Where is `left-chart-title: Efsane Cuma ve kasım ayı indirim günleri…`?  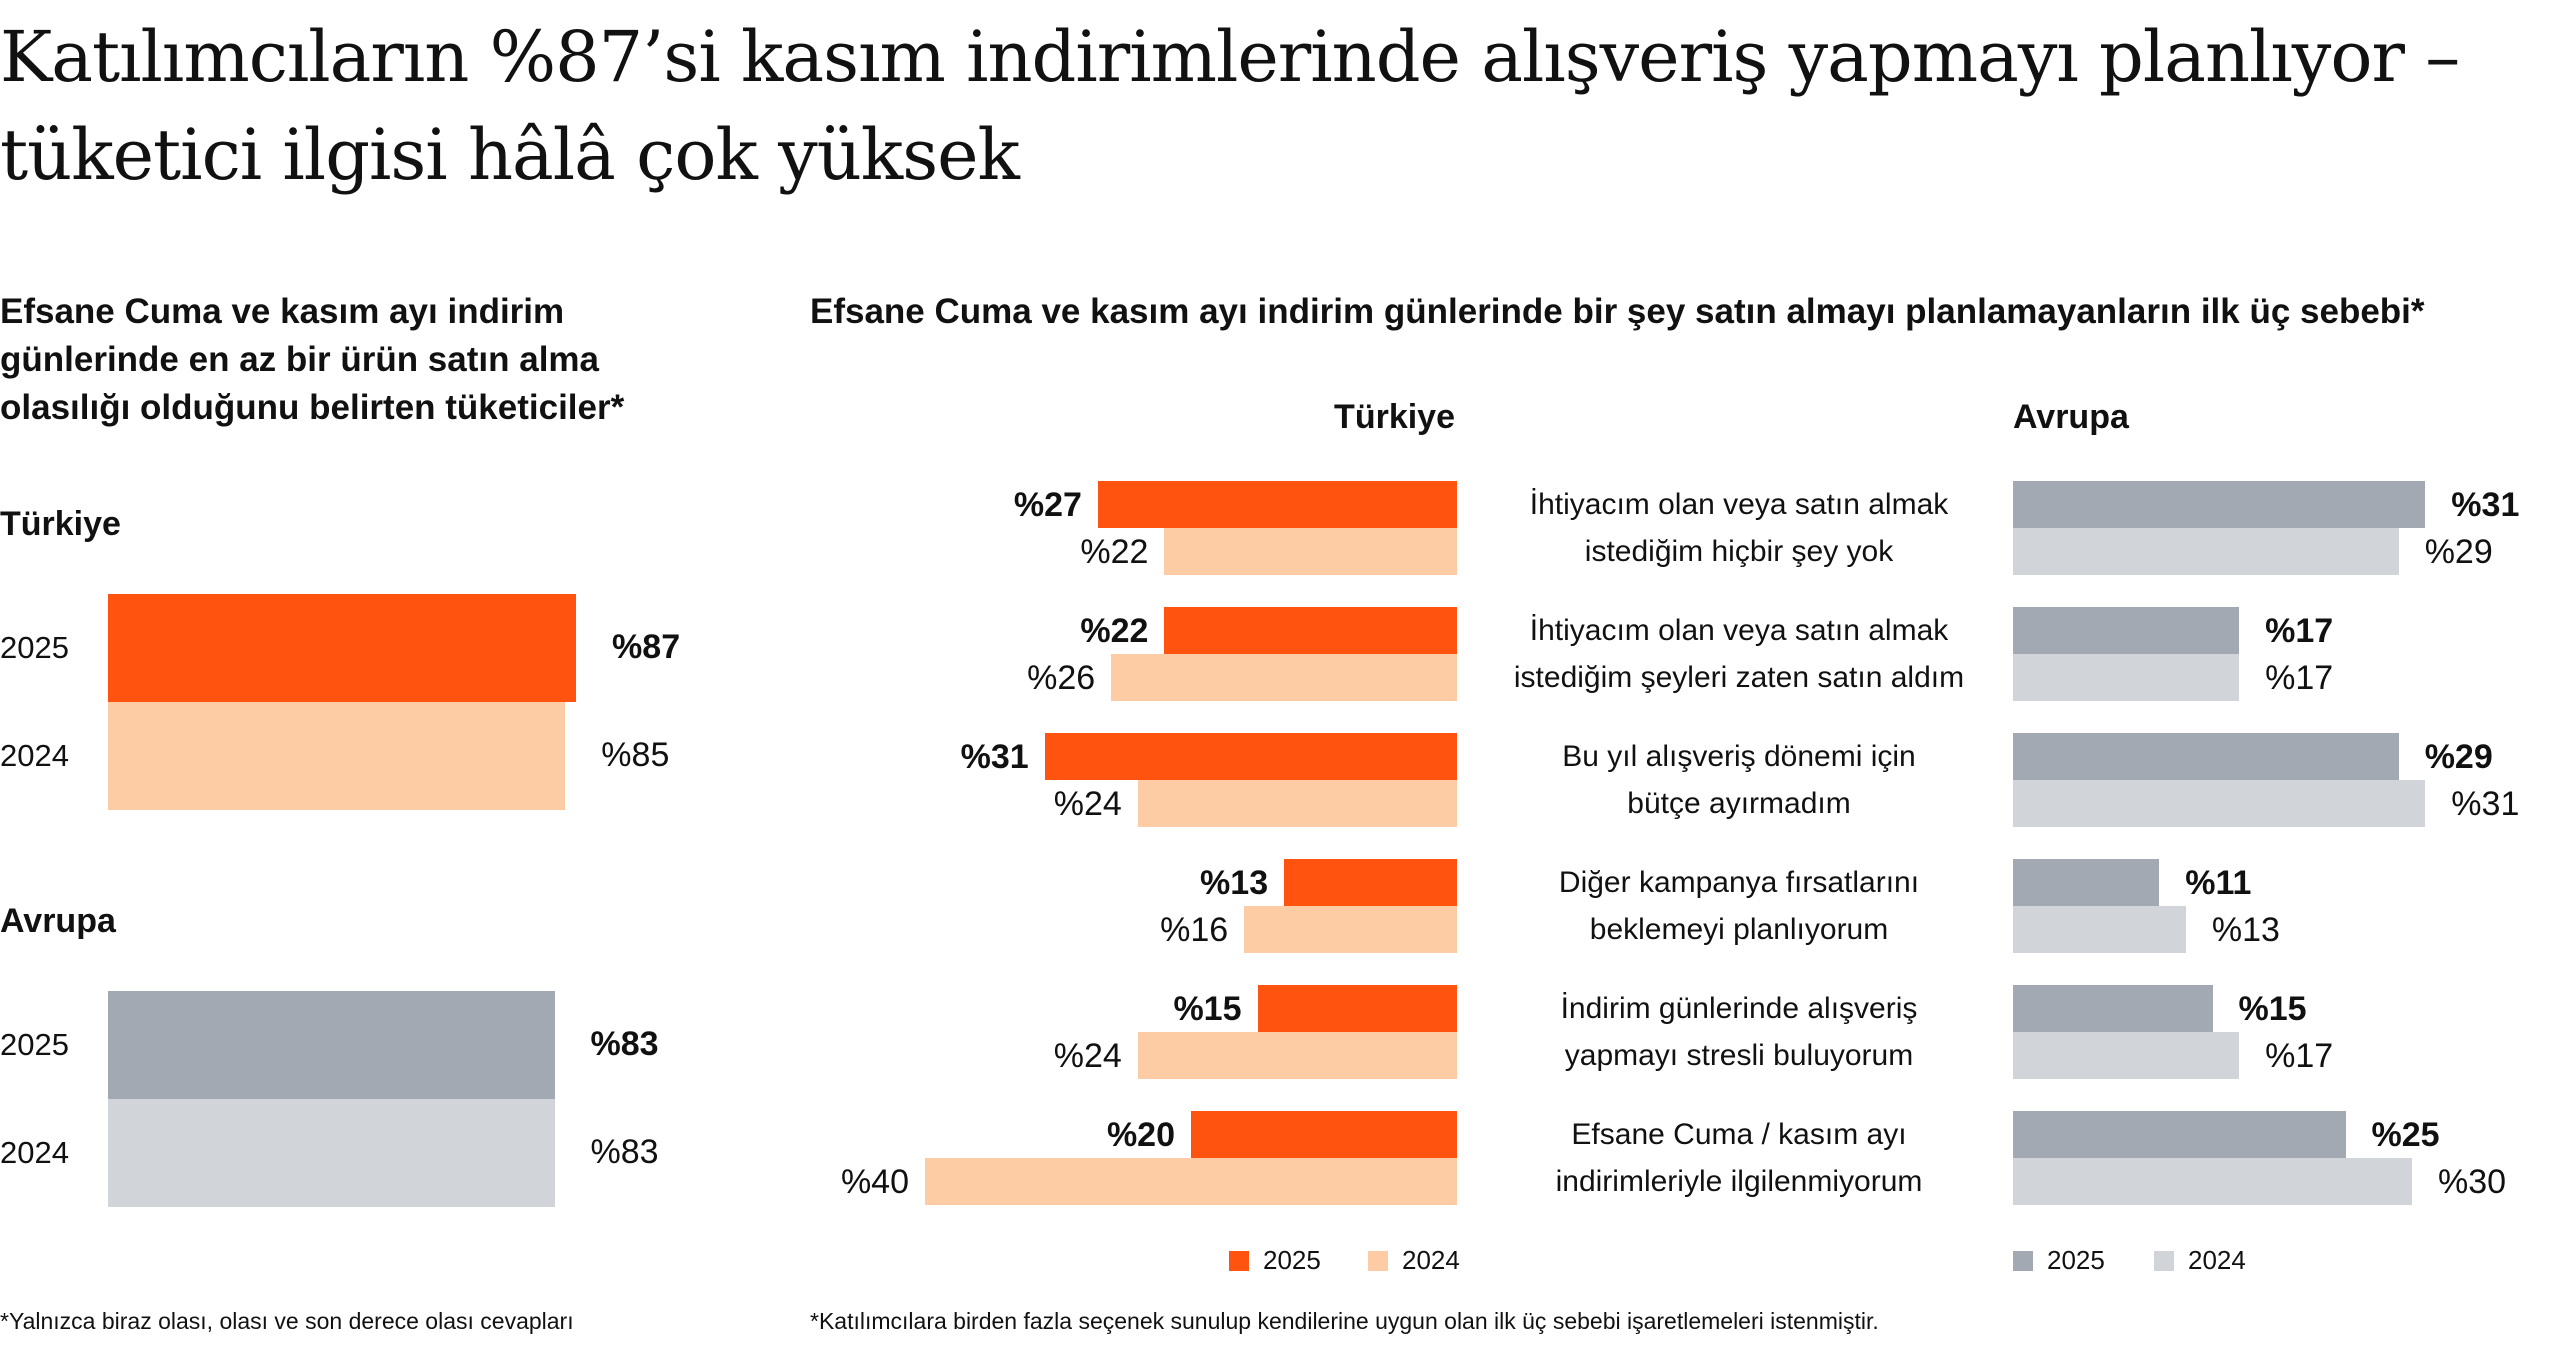
left-chart-title: Efsane Cuma ve kasım ayı indirim günleri… is located at coordinates (312, 359).